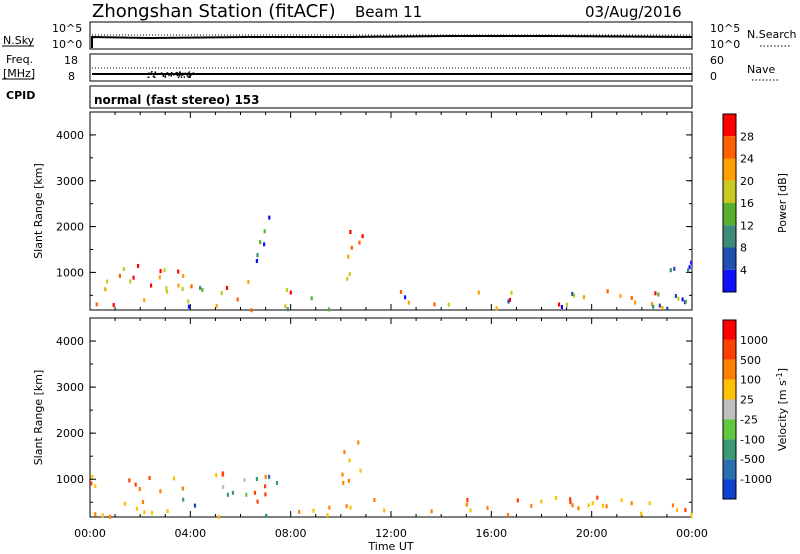  I want to click on cpid-label: CPID, so click(20, 95).